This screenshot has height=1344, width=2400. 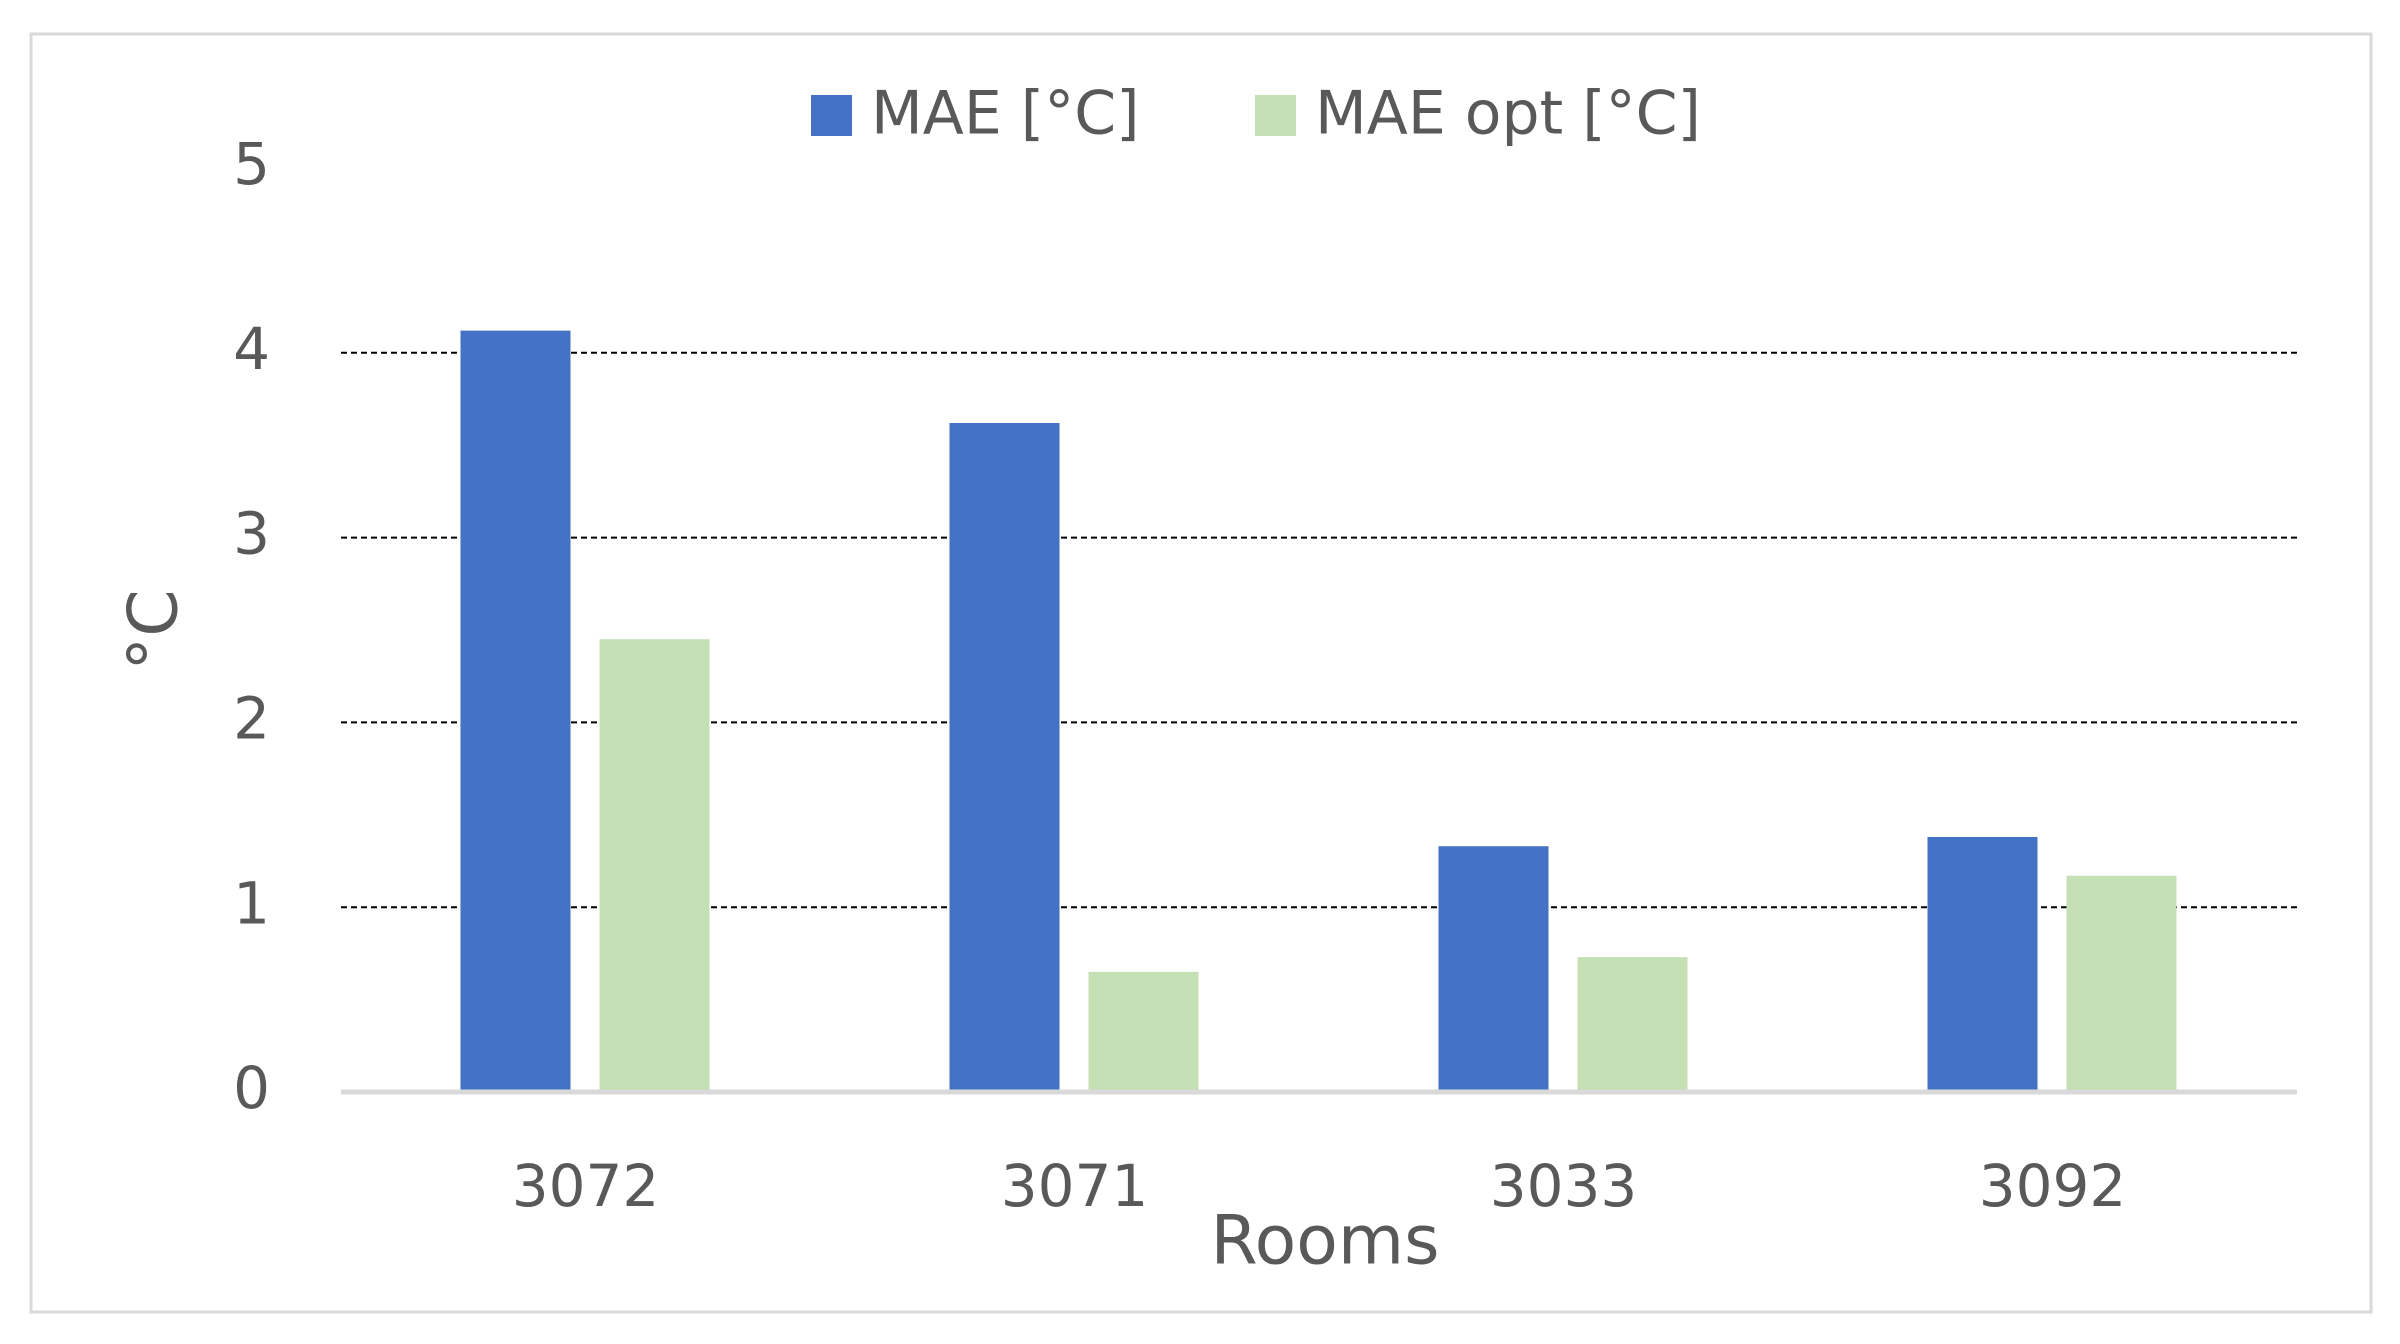 What do you see at coordinates (2053, 1186) in the screenshot?
I see `x-tick-label: 3092` at bounding box center [2053, 1186].